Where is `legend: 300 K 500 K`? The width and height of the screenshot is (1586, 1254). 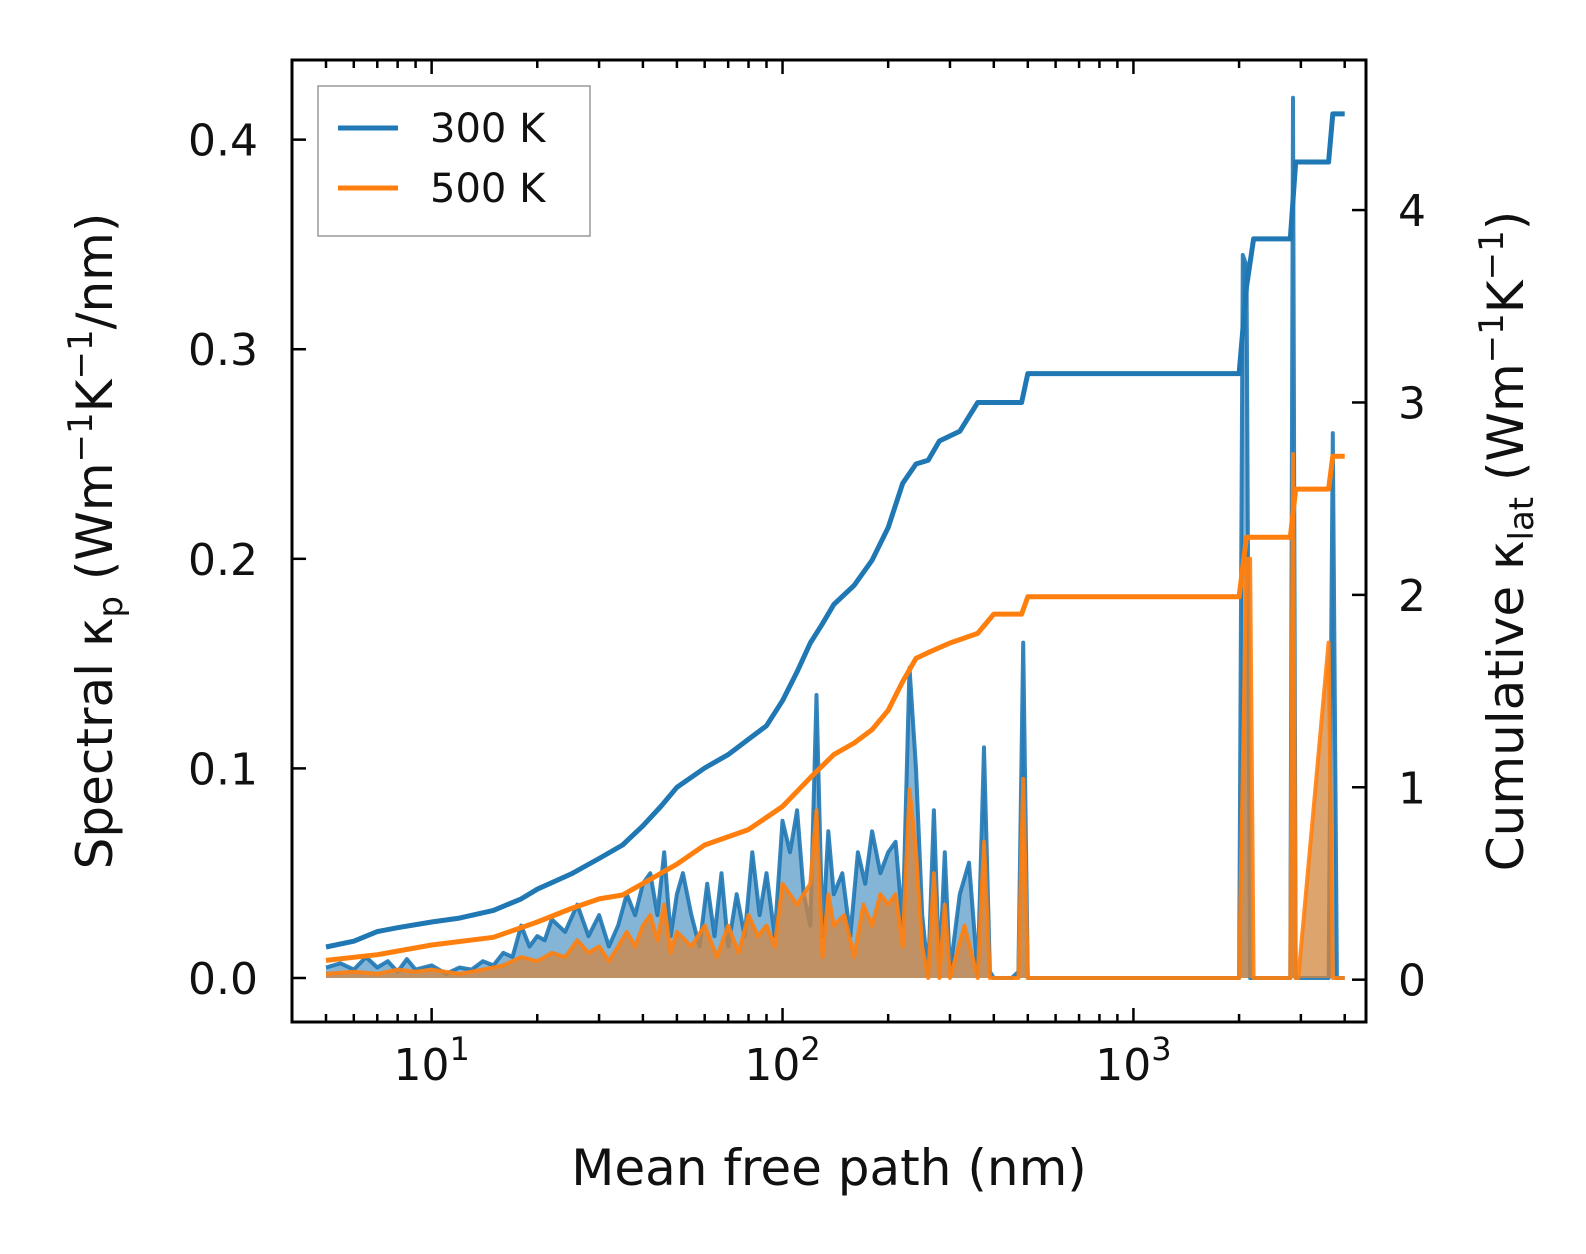 legend: 300 K 500 K is located at coordinates (454, 161).